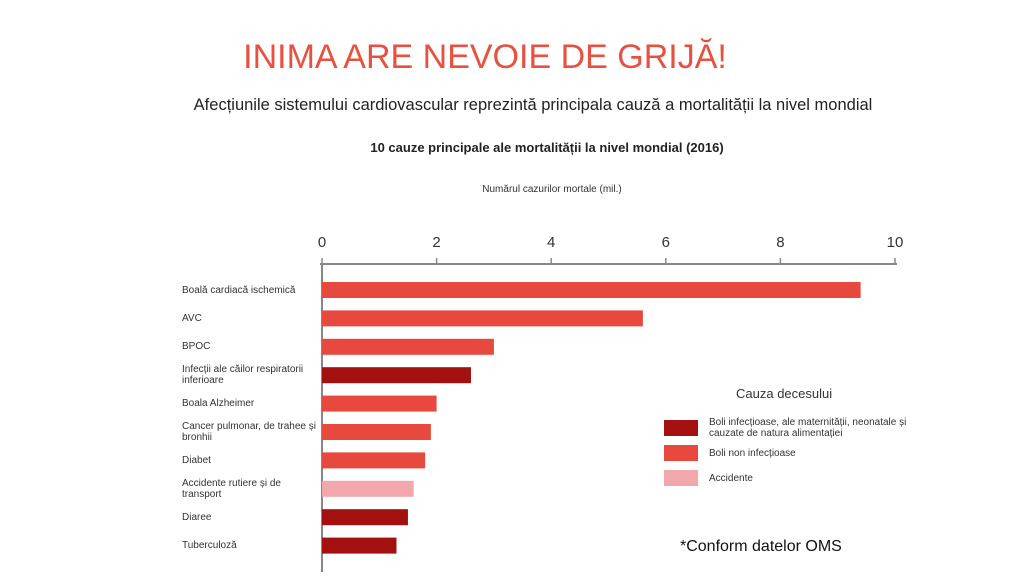  Describe the element at coordinates (436, 242) in the screenshot. I see `x-tick-label: 2` at that location.